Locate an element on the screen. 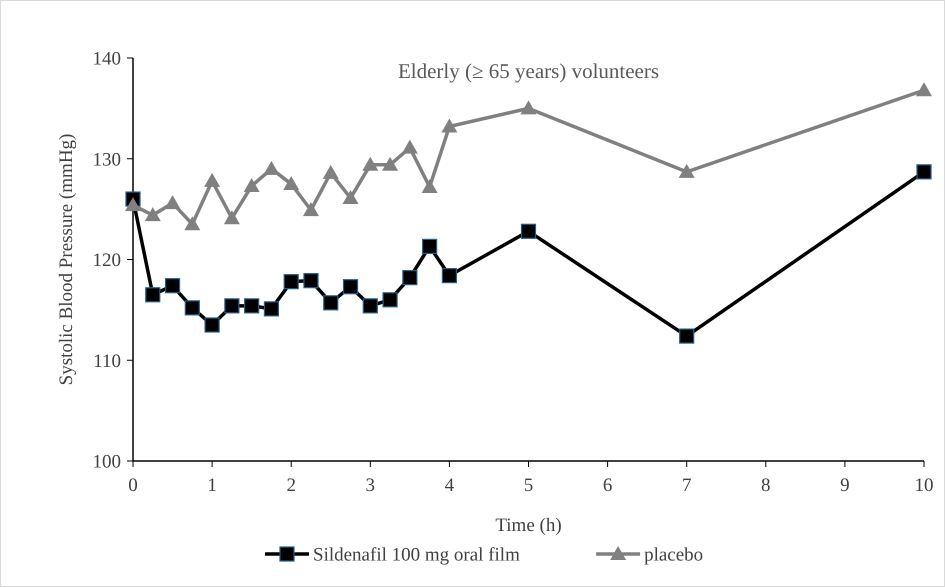 This screenshot has width=945, height=587. legend-label: Sildenafil 100 mg oral film is located at coordinates (416, 555).